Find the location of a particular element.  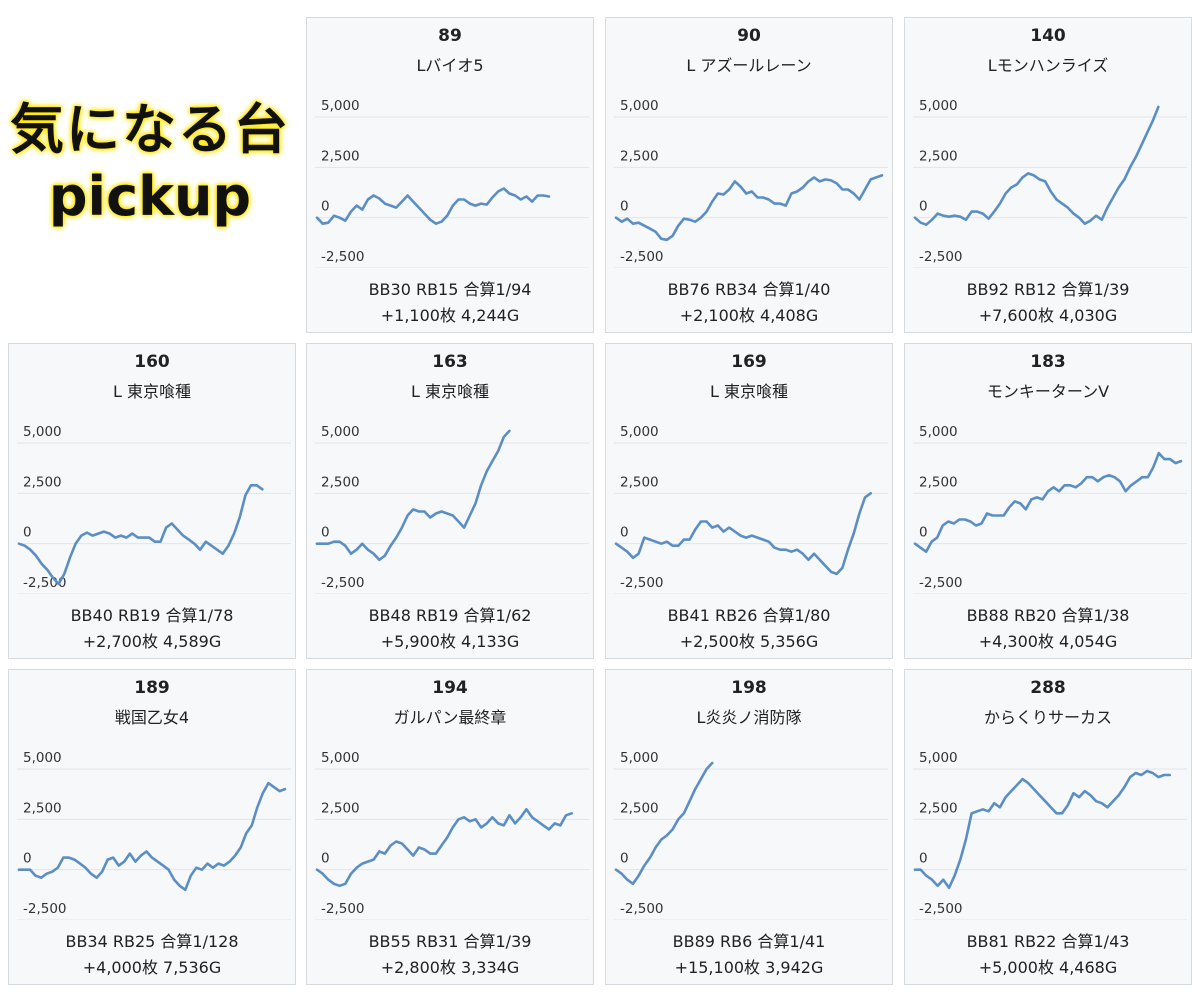

logo-title: 気になる台 is located at coordinates (150, 129).